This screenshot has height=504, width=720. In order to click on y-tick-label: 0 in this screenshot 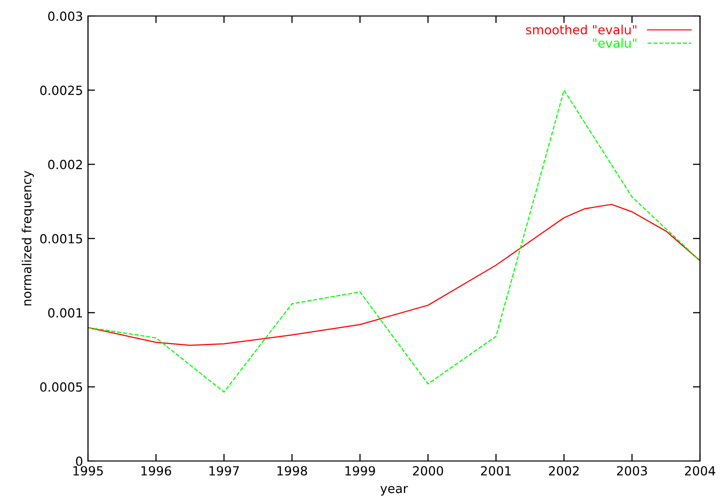, I will do `click(79, 461)`.